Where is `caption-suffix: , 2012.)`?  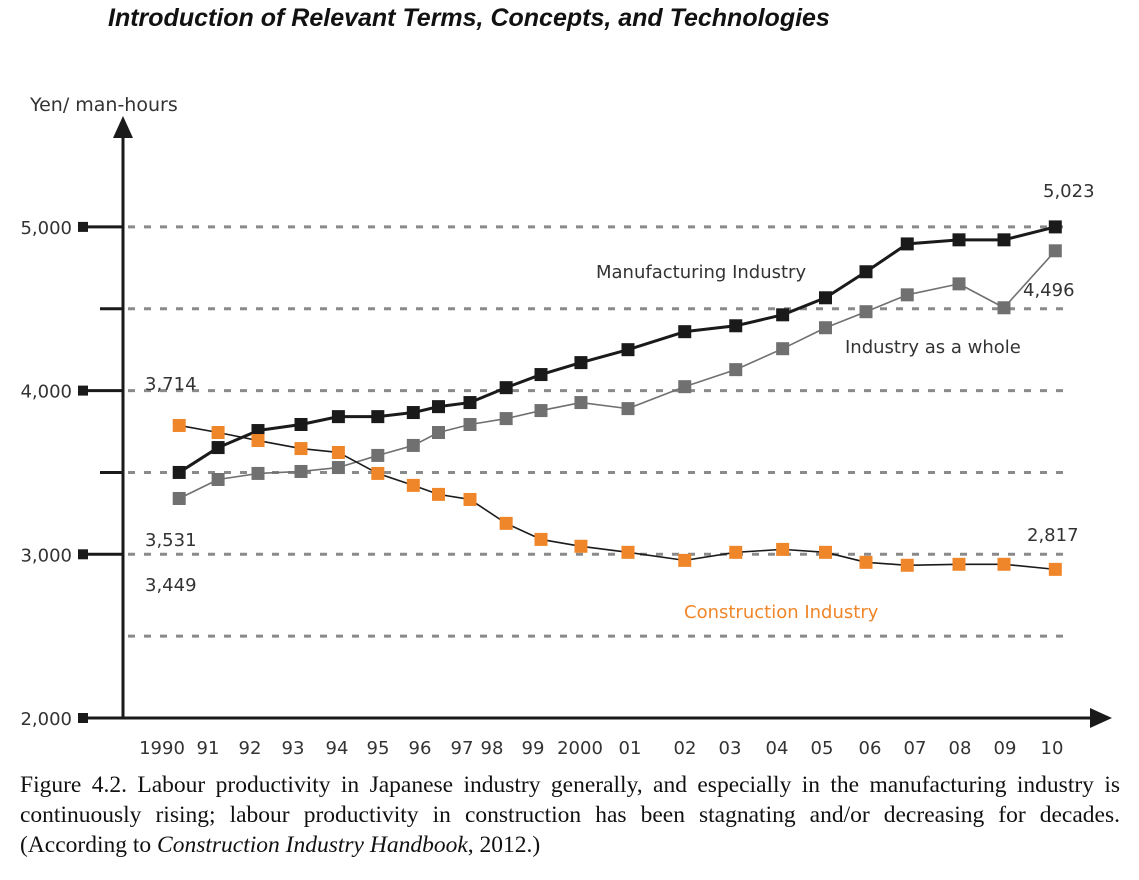 caption-suffix: , 2012.) is located at coordinates (504, 845).